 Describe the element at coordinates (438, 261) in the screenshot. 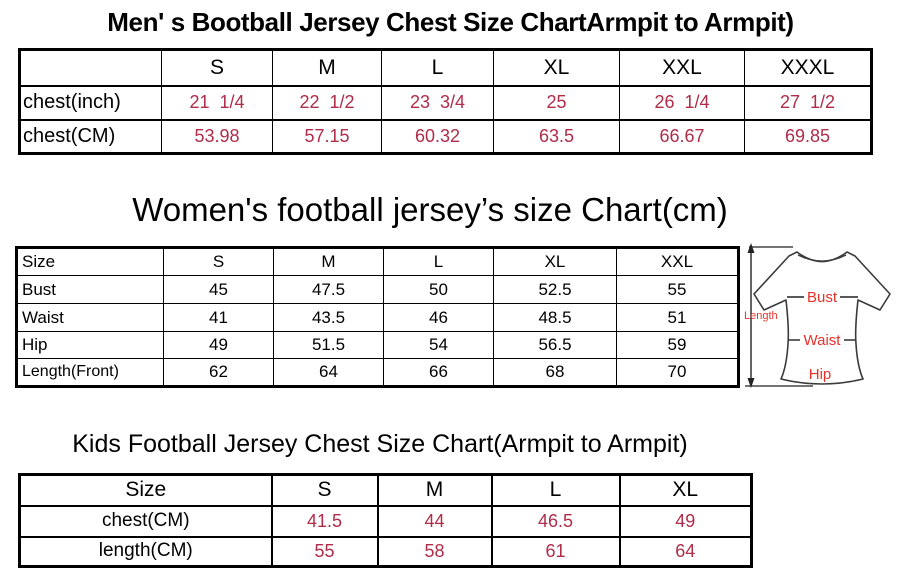

I see `womens-col-l: L` at that location.